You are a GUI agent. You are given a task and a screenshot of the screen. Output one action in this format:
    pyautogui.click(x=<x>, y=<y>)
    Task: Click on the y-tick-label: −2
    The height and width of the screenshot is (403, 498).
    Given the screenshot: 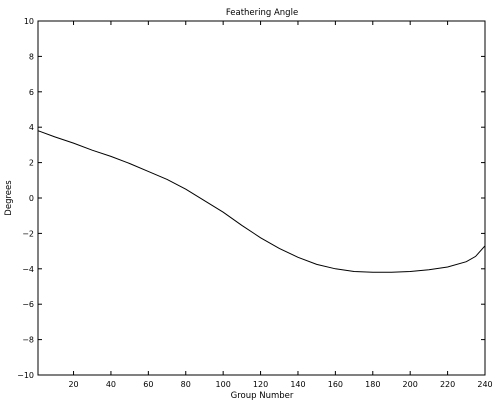 What is the action you would take?
    pyautogui.click(x=28, y=233)
    